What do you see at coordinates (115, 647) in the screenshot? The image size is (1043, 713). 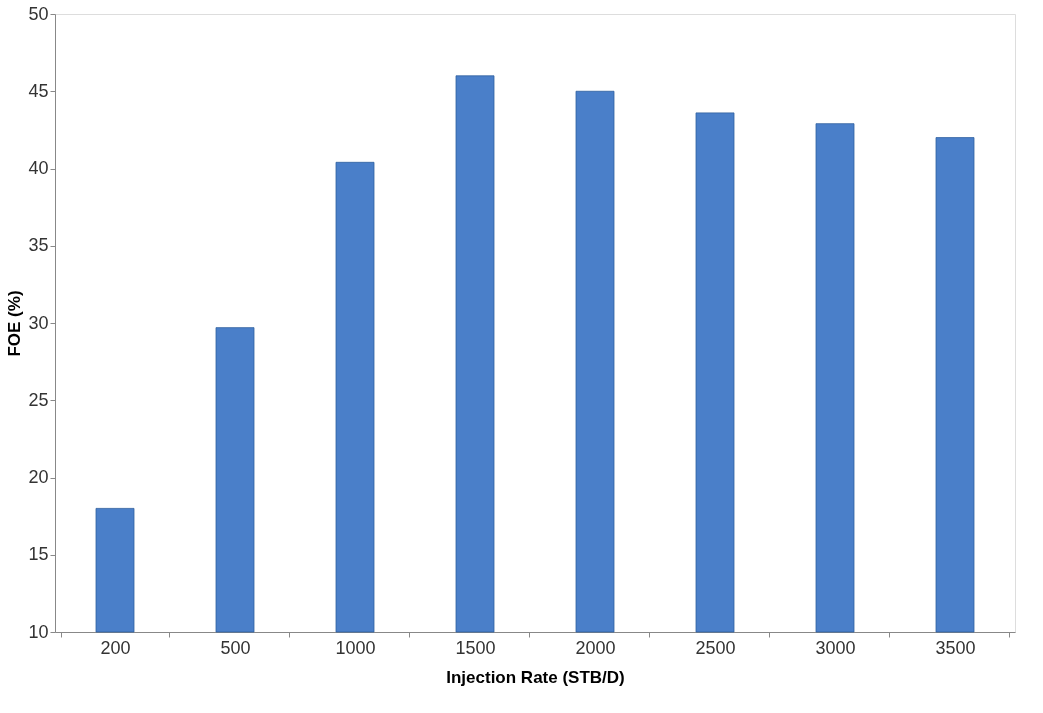 I see `x-tick-label: 200` at bounding box center [115, 647].